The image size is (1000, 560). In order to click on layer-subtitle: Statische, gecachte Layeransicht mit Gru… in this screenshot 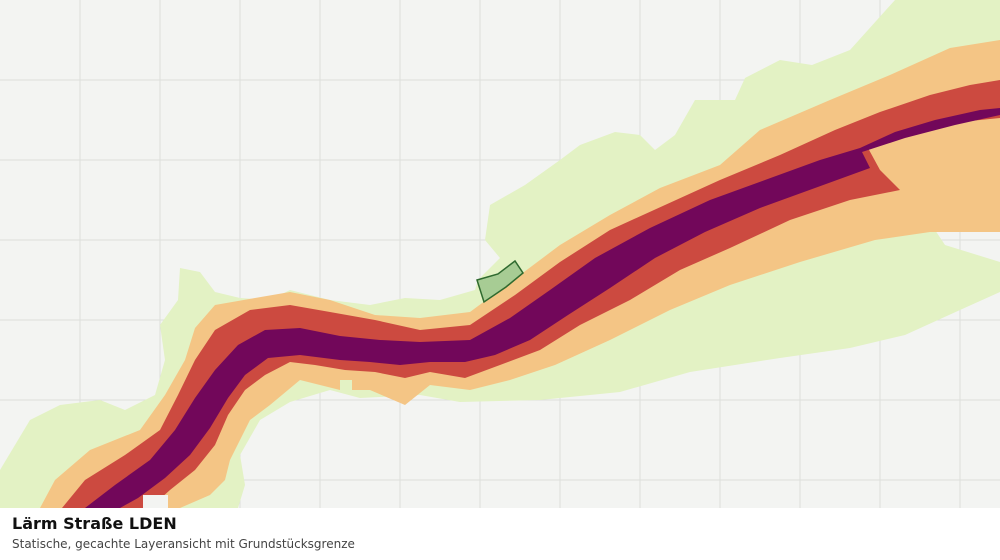, I will do `click(183, 544)`.